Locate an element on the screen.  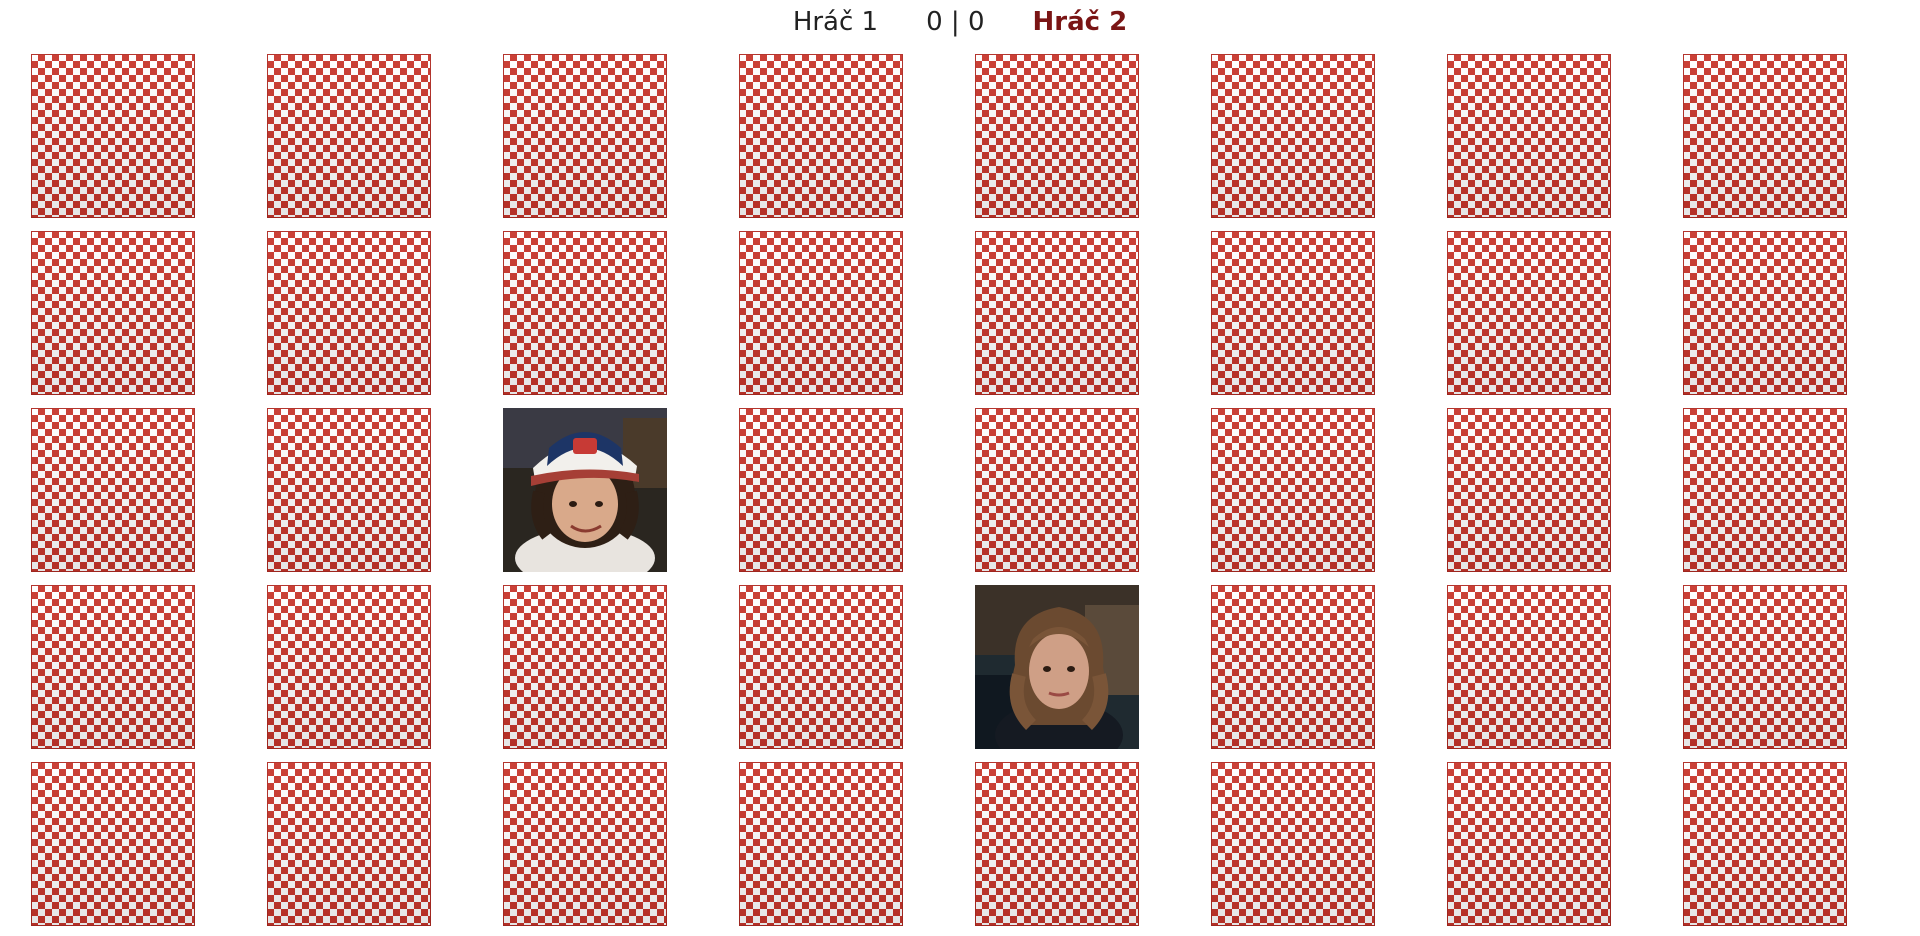
scoreboard: Hráč 1 0 | 0 Hráč 2 is located at coordinates (960, 22).